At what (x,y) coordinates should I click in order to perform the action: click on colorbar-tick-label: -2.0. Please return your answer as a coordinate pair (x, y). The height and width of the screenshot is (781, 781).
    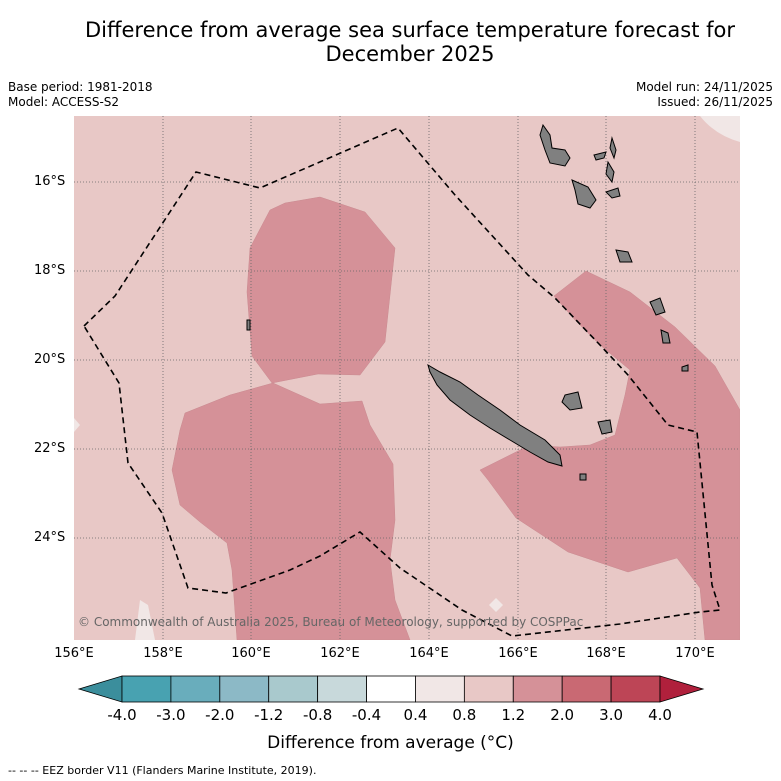
    Looking at the image, I should click on (220, 715).